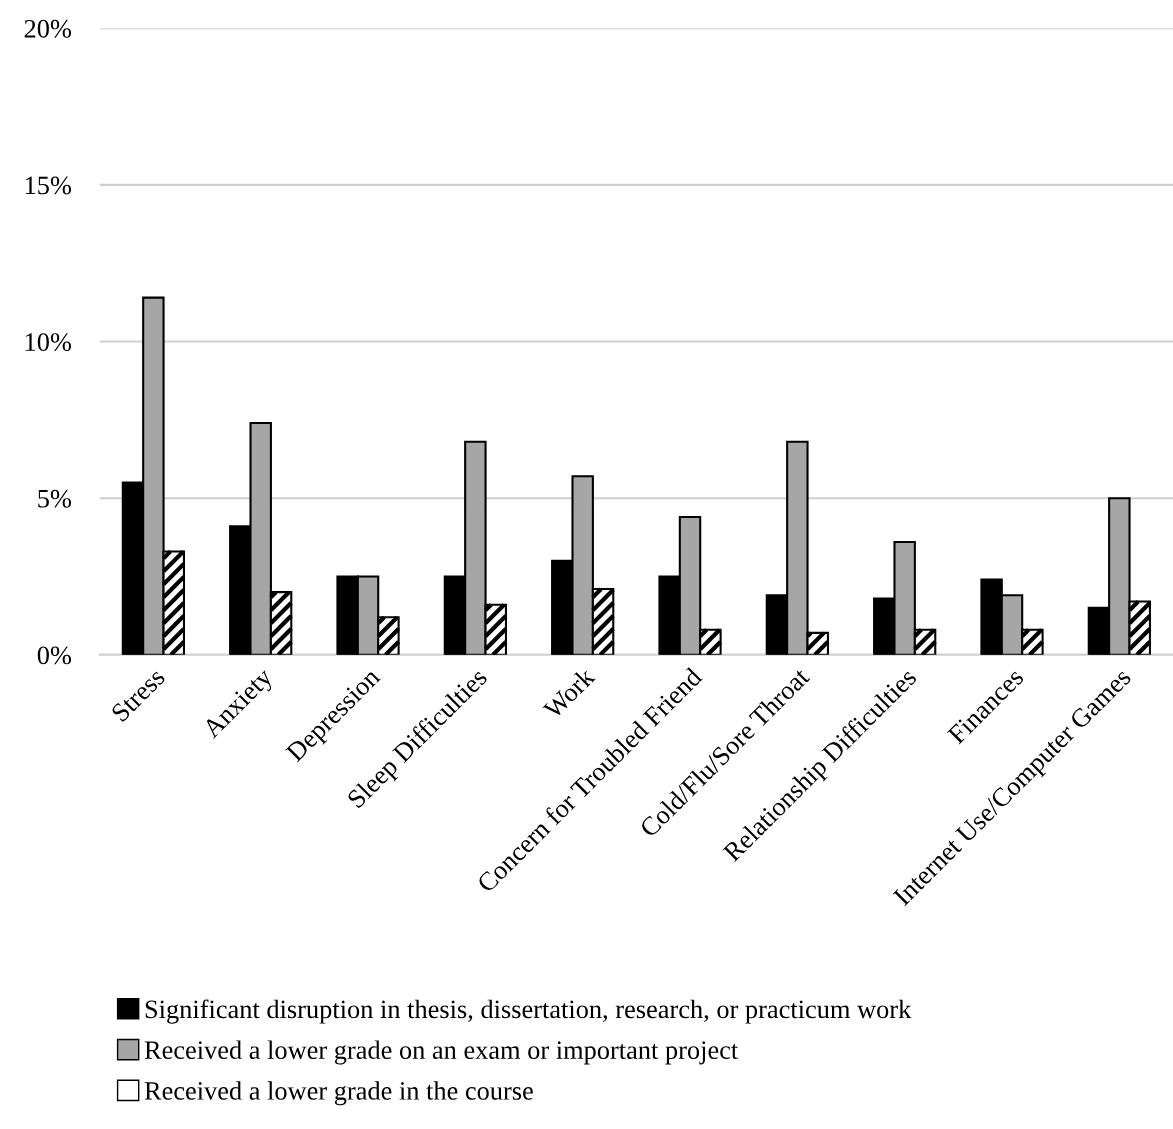  What do you see at coordinates (55, 498) in the screenshot?
I see `y-tick-label: 5%` at bounding box center [55, 498].